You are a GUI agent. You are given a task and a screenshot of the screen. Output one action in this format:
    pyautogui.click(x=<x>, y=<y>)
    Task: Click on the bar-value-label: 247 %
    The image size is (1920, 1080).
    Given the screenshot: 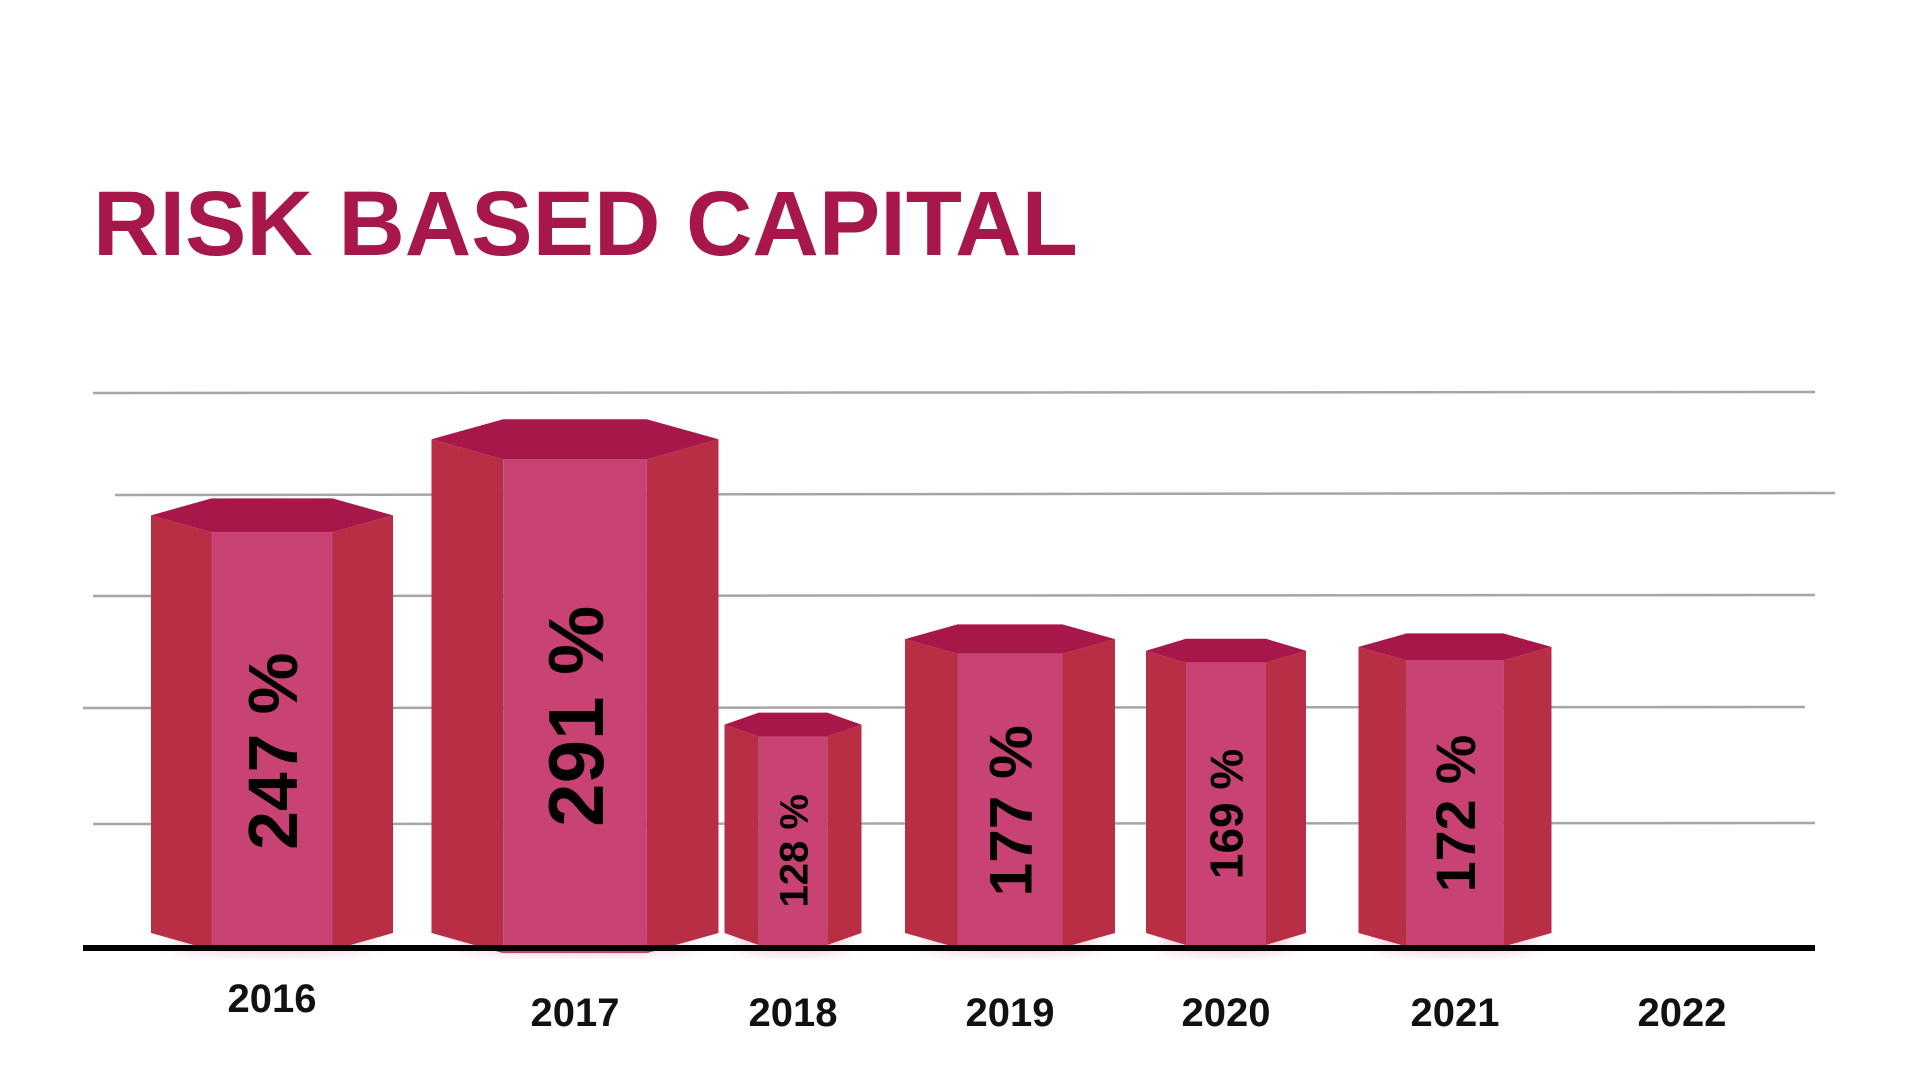 What is the action you would take?
    pyautogui.click(x=273, y=750)
    